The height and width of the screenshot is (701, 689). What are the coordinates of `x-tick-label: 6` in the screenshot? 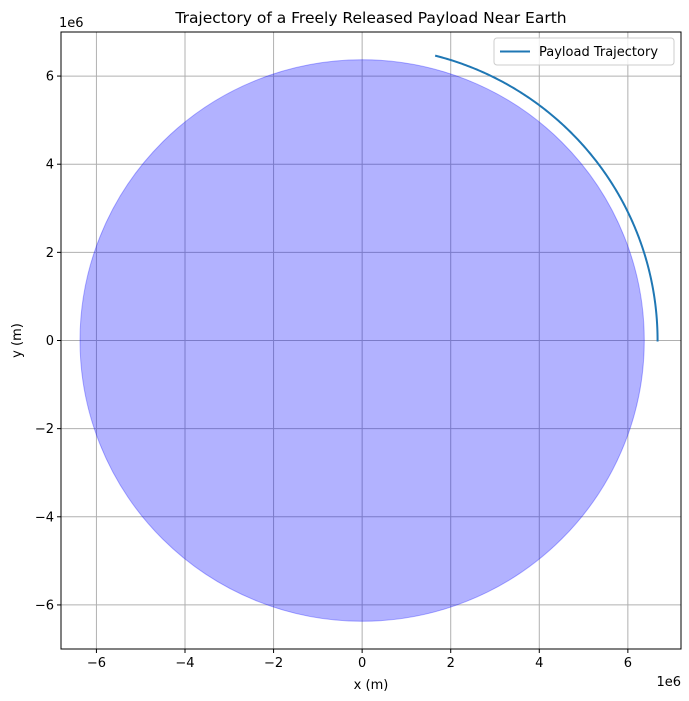 It's located at (628, 663).